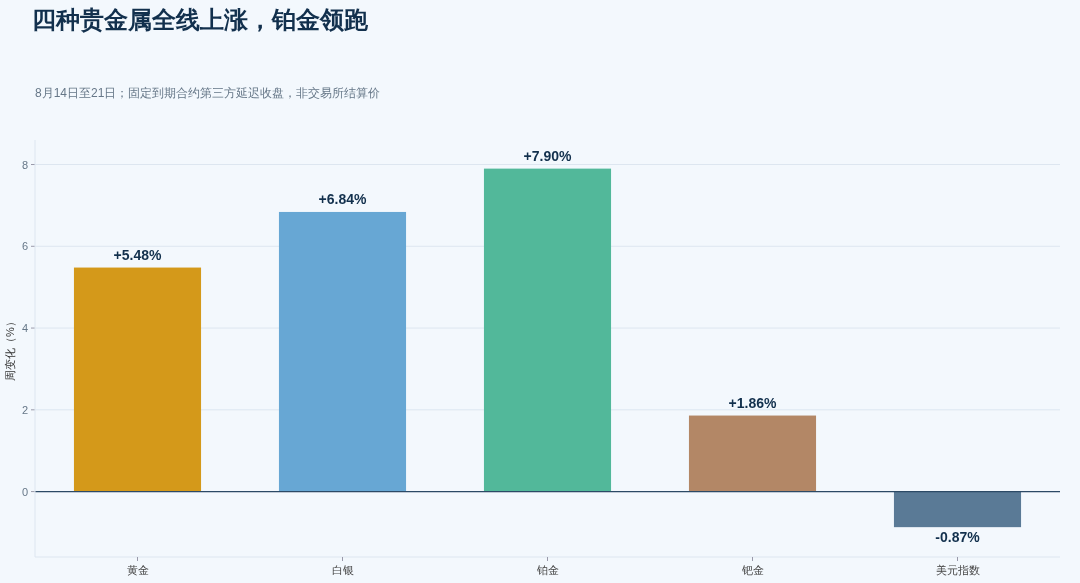 Image resolution: width=1080 pixels, height=583 pixels. What do you see at coordinates (24, 491) in the screenshot?
I see `y-tick-label: 0` at bounding box center [24, 491].